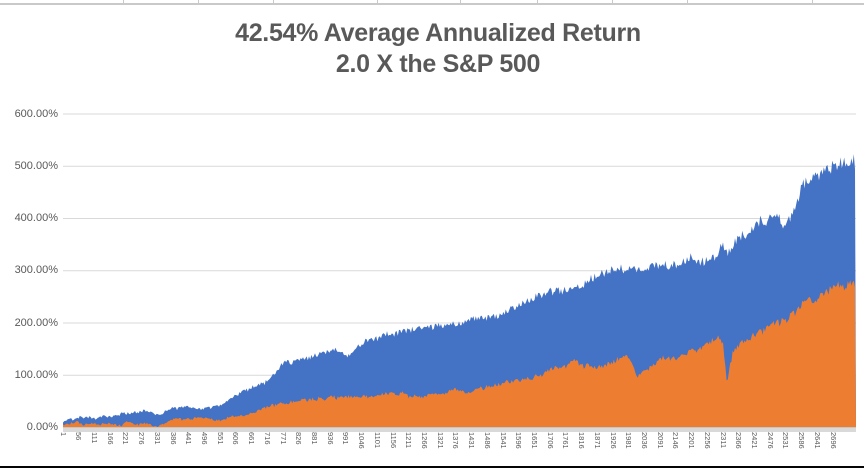  I want to click on x-axis-label: 1981, so click(629, 440).